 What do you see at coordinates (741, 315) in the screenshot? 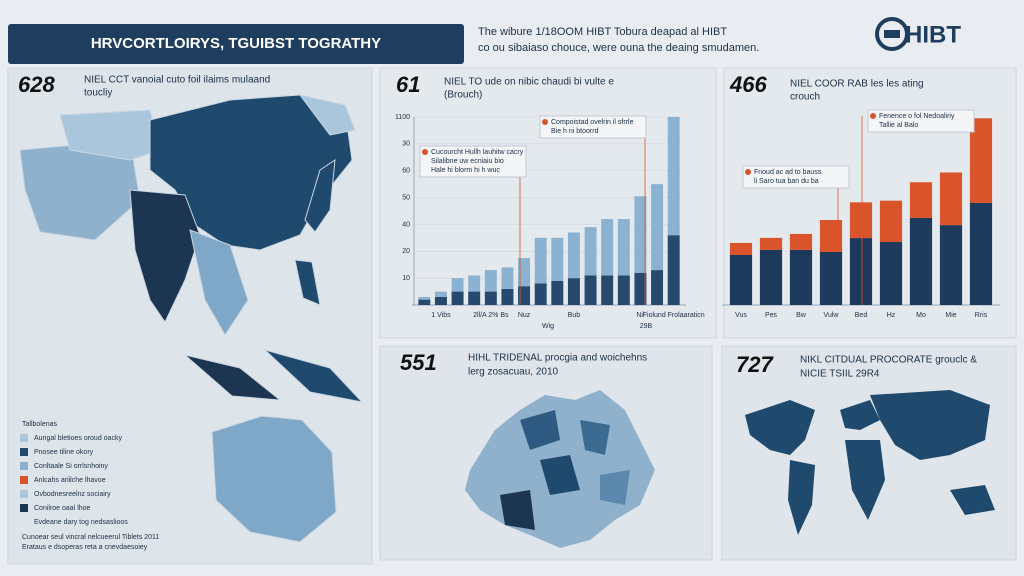
I see `x-tick-label: Vus` at bounding box center [741, 315].